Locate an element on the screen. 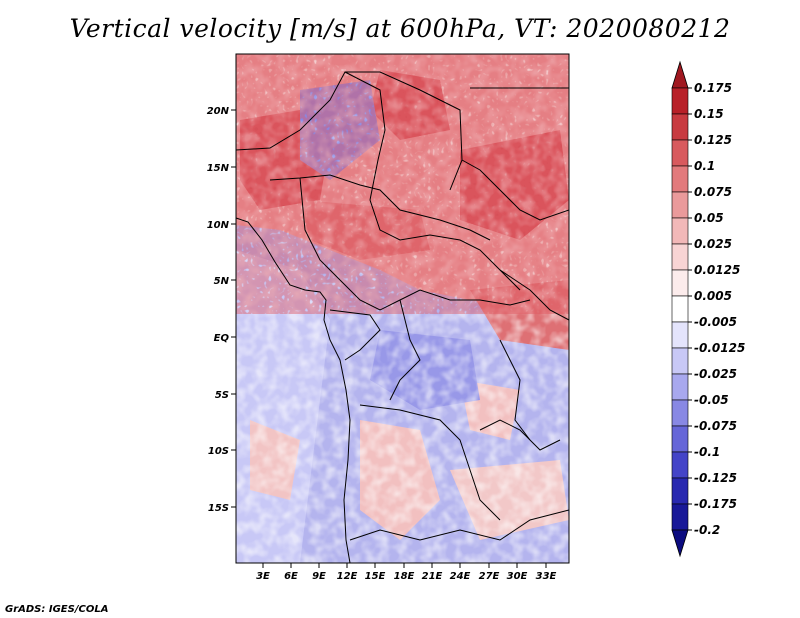 The width and height of the screenshot is (800, 618). lon-label: 3E is located at coordinates (263, 576).